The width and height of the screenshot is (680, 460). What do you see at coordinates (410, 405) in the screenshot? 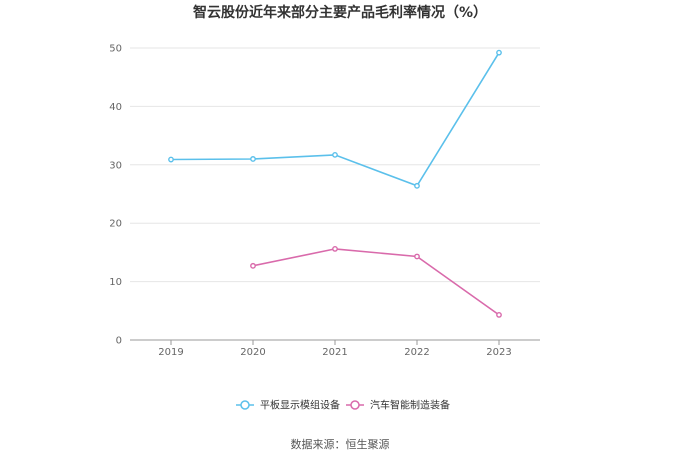
I see `legend-label: 汽车智能制造装备` at bounding box center [410, 405].